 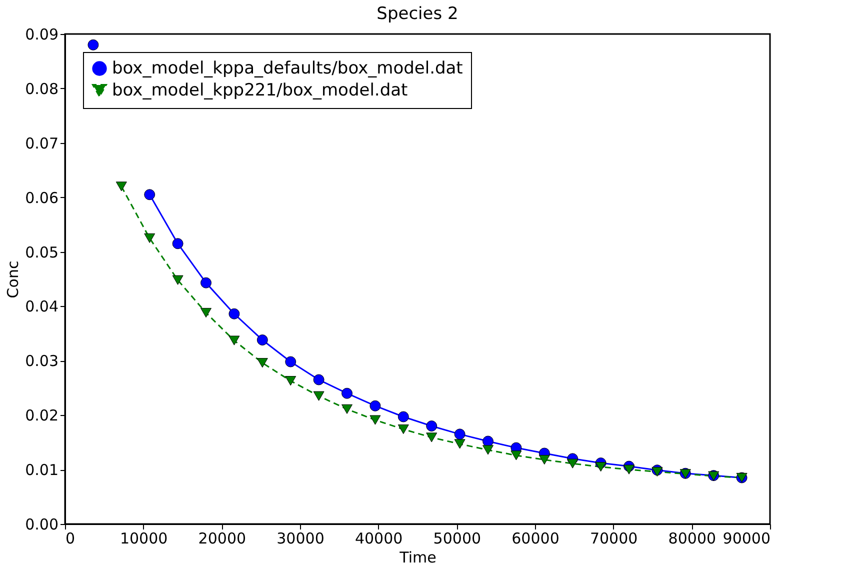 What do you see at coordinates (457, 539) in the screenshot?
I see `x-tick-label: 50000` at bounding box center [457, 539].